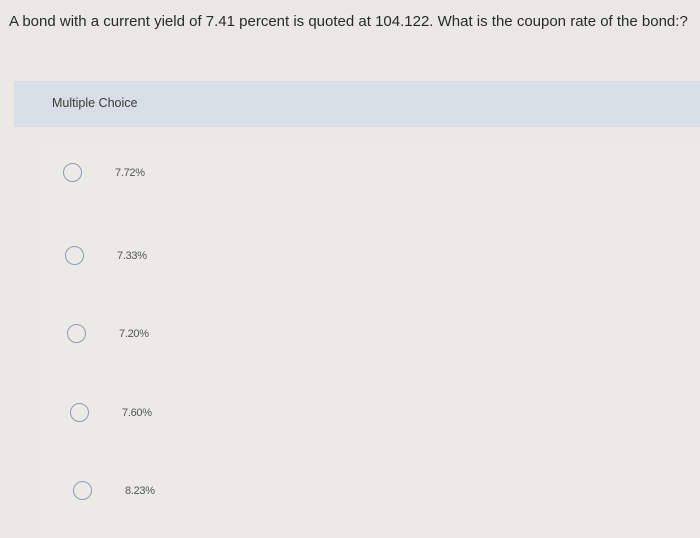 The height and width of the screenshot is (538, 700). I want to click on option-label: 7.33%, so click(132, 255).